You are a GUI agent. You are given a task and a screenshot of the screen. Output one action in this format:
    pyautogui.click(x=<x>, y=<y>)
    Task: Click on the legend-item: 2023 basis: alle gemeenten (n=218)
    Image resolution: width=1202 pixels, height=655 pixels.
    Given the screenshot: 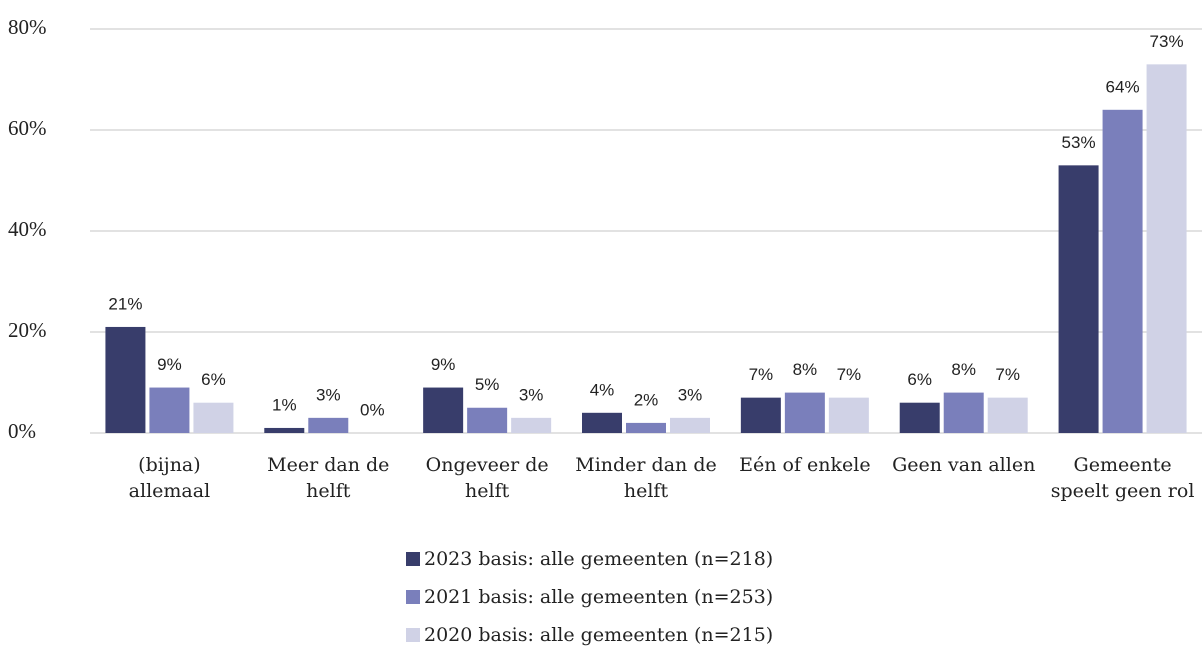 What is the action you would take?
    pyautogui.click(x=589, y=559)
    